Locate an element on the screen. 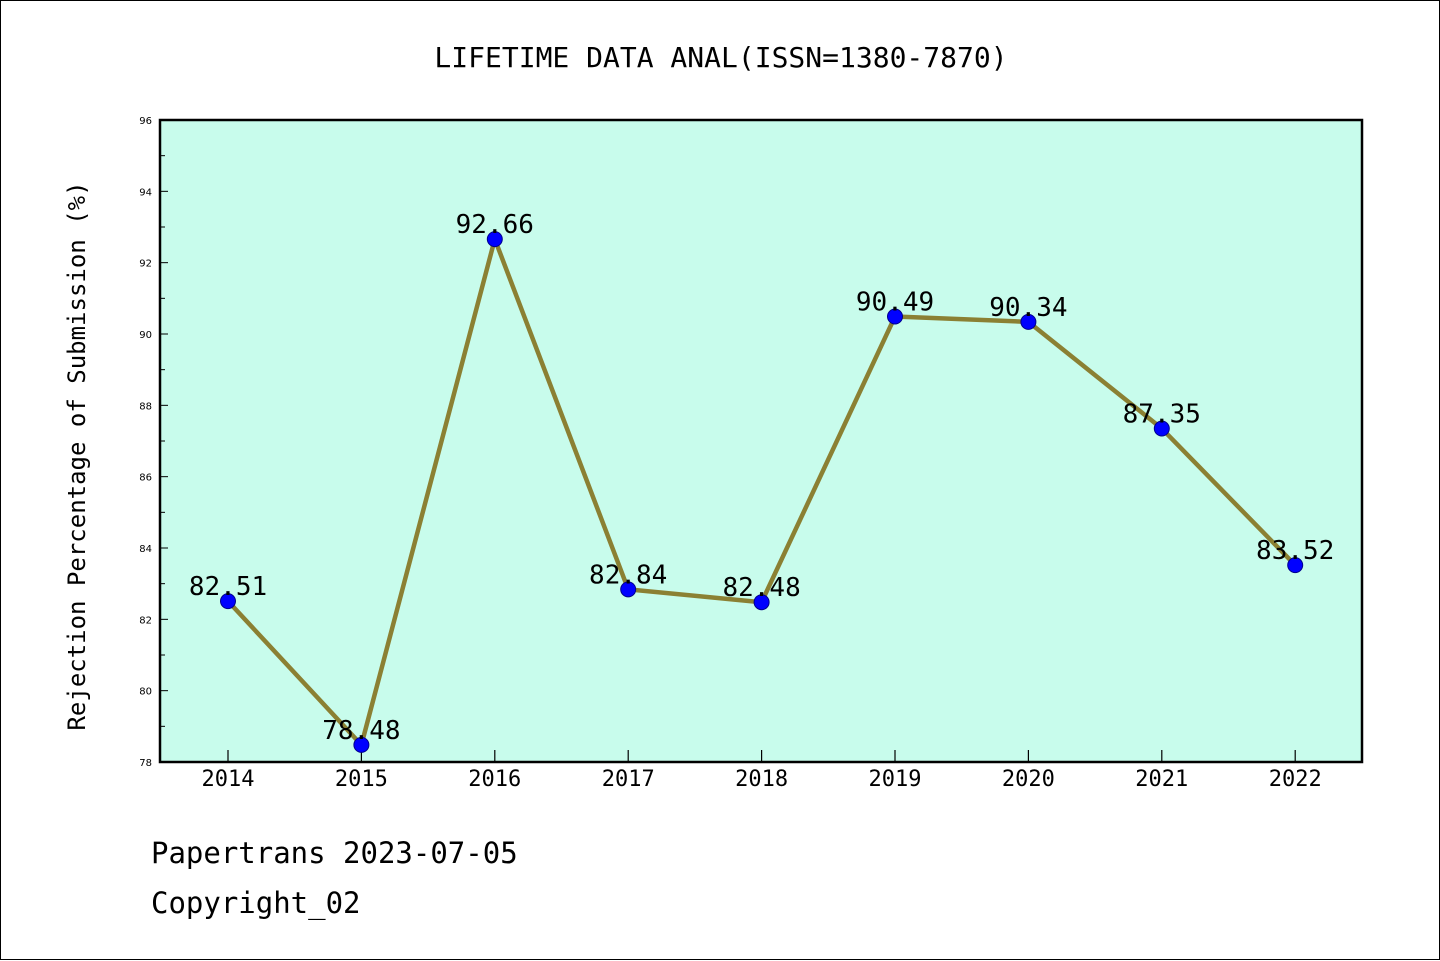  x-tick-label: 2020 is located at coordinates (1028, 779).